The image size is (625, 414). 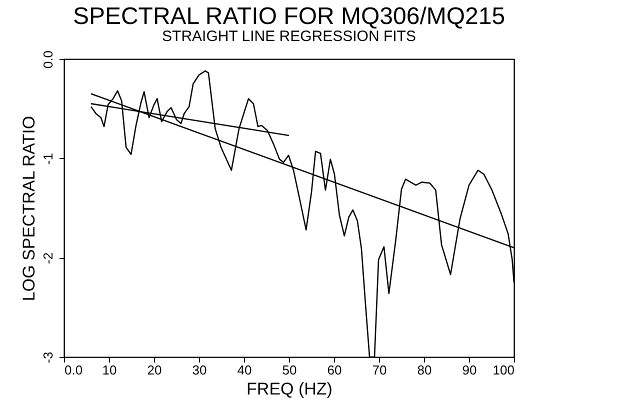 I want to click on x-tick-label: 20, so click(x=154, y=370).